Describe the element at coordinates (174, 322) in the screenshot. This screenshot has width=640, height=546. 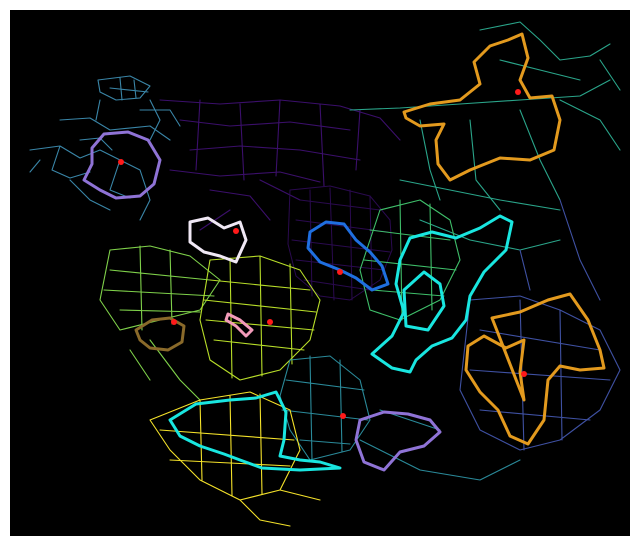
I see `marker-west` at that location.